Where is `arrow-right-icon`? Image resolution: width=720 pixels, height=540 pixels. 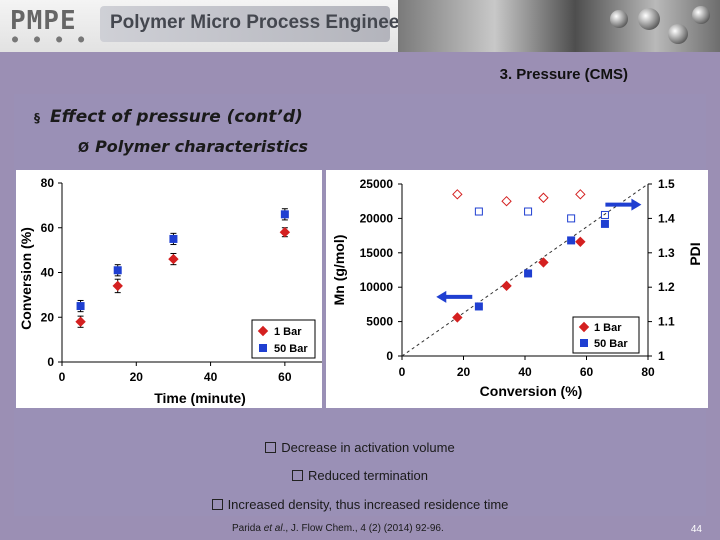
arrow-right-icon is located at coordinates (636, 204).